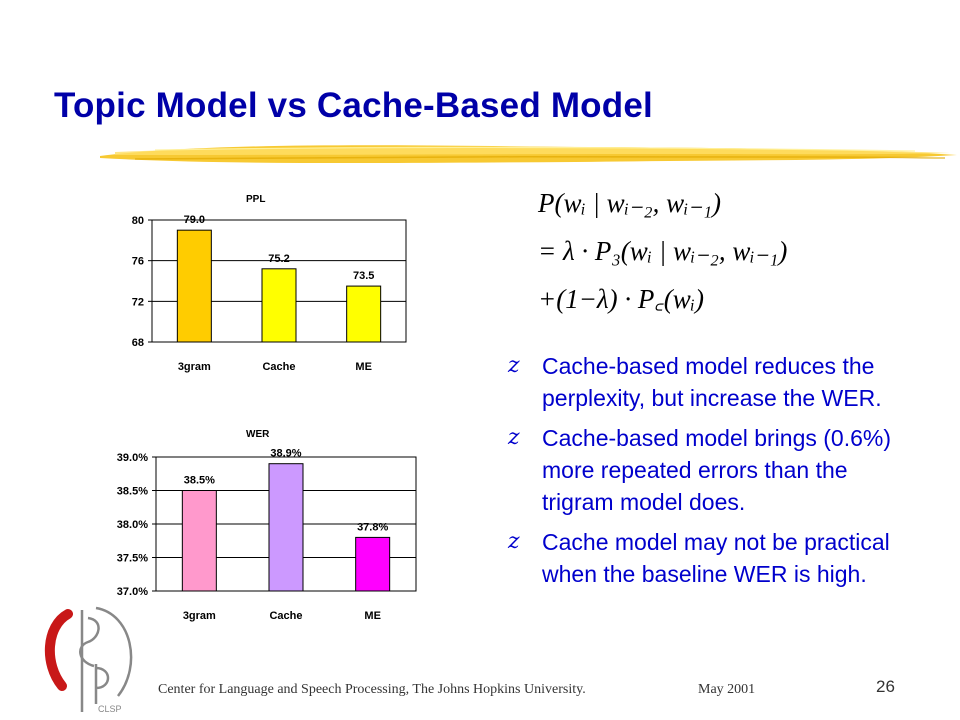 The width and height of the screenshot is (960, 720). I want to click on wer-y-tick-label: 39.0%, so click(132, 458).